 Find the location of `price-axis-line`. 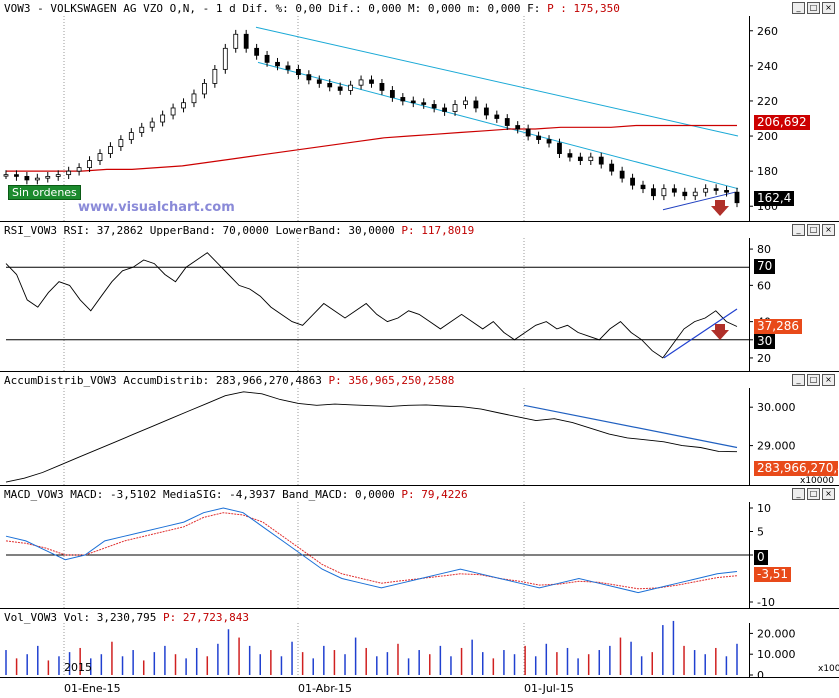

price-axis-line is located at coordinates (749, 119).